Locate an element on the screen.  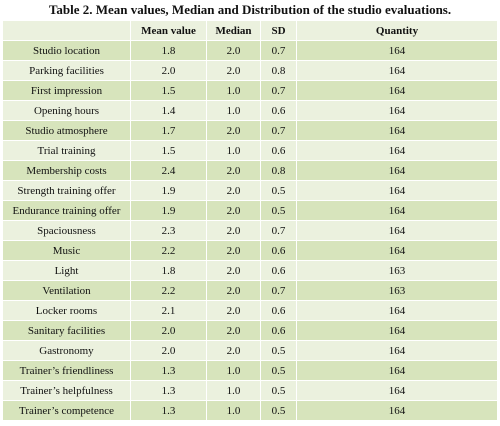
table-cell: 2.3 is located at coordinates (168, 230).